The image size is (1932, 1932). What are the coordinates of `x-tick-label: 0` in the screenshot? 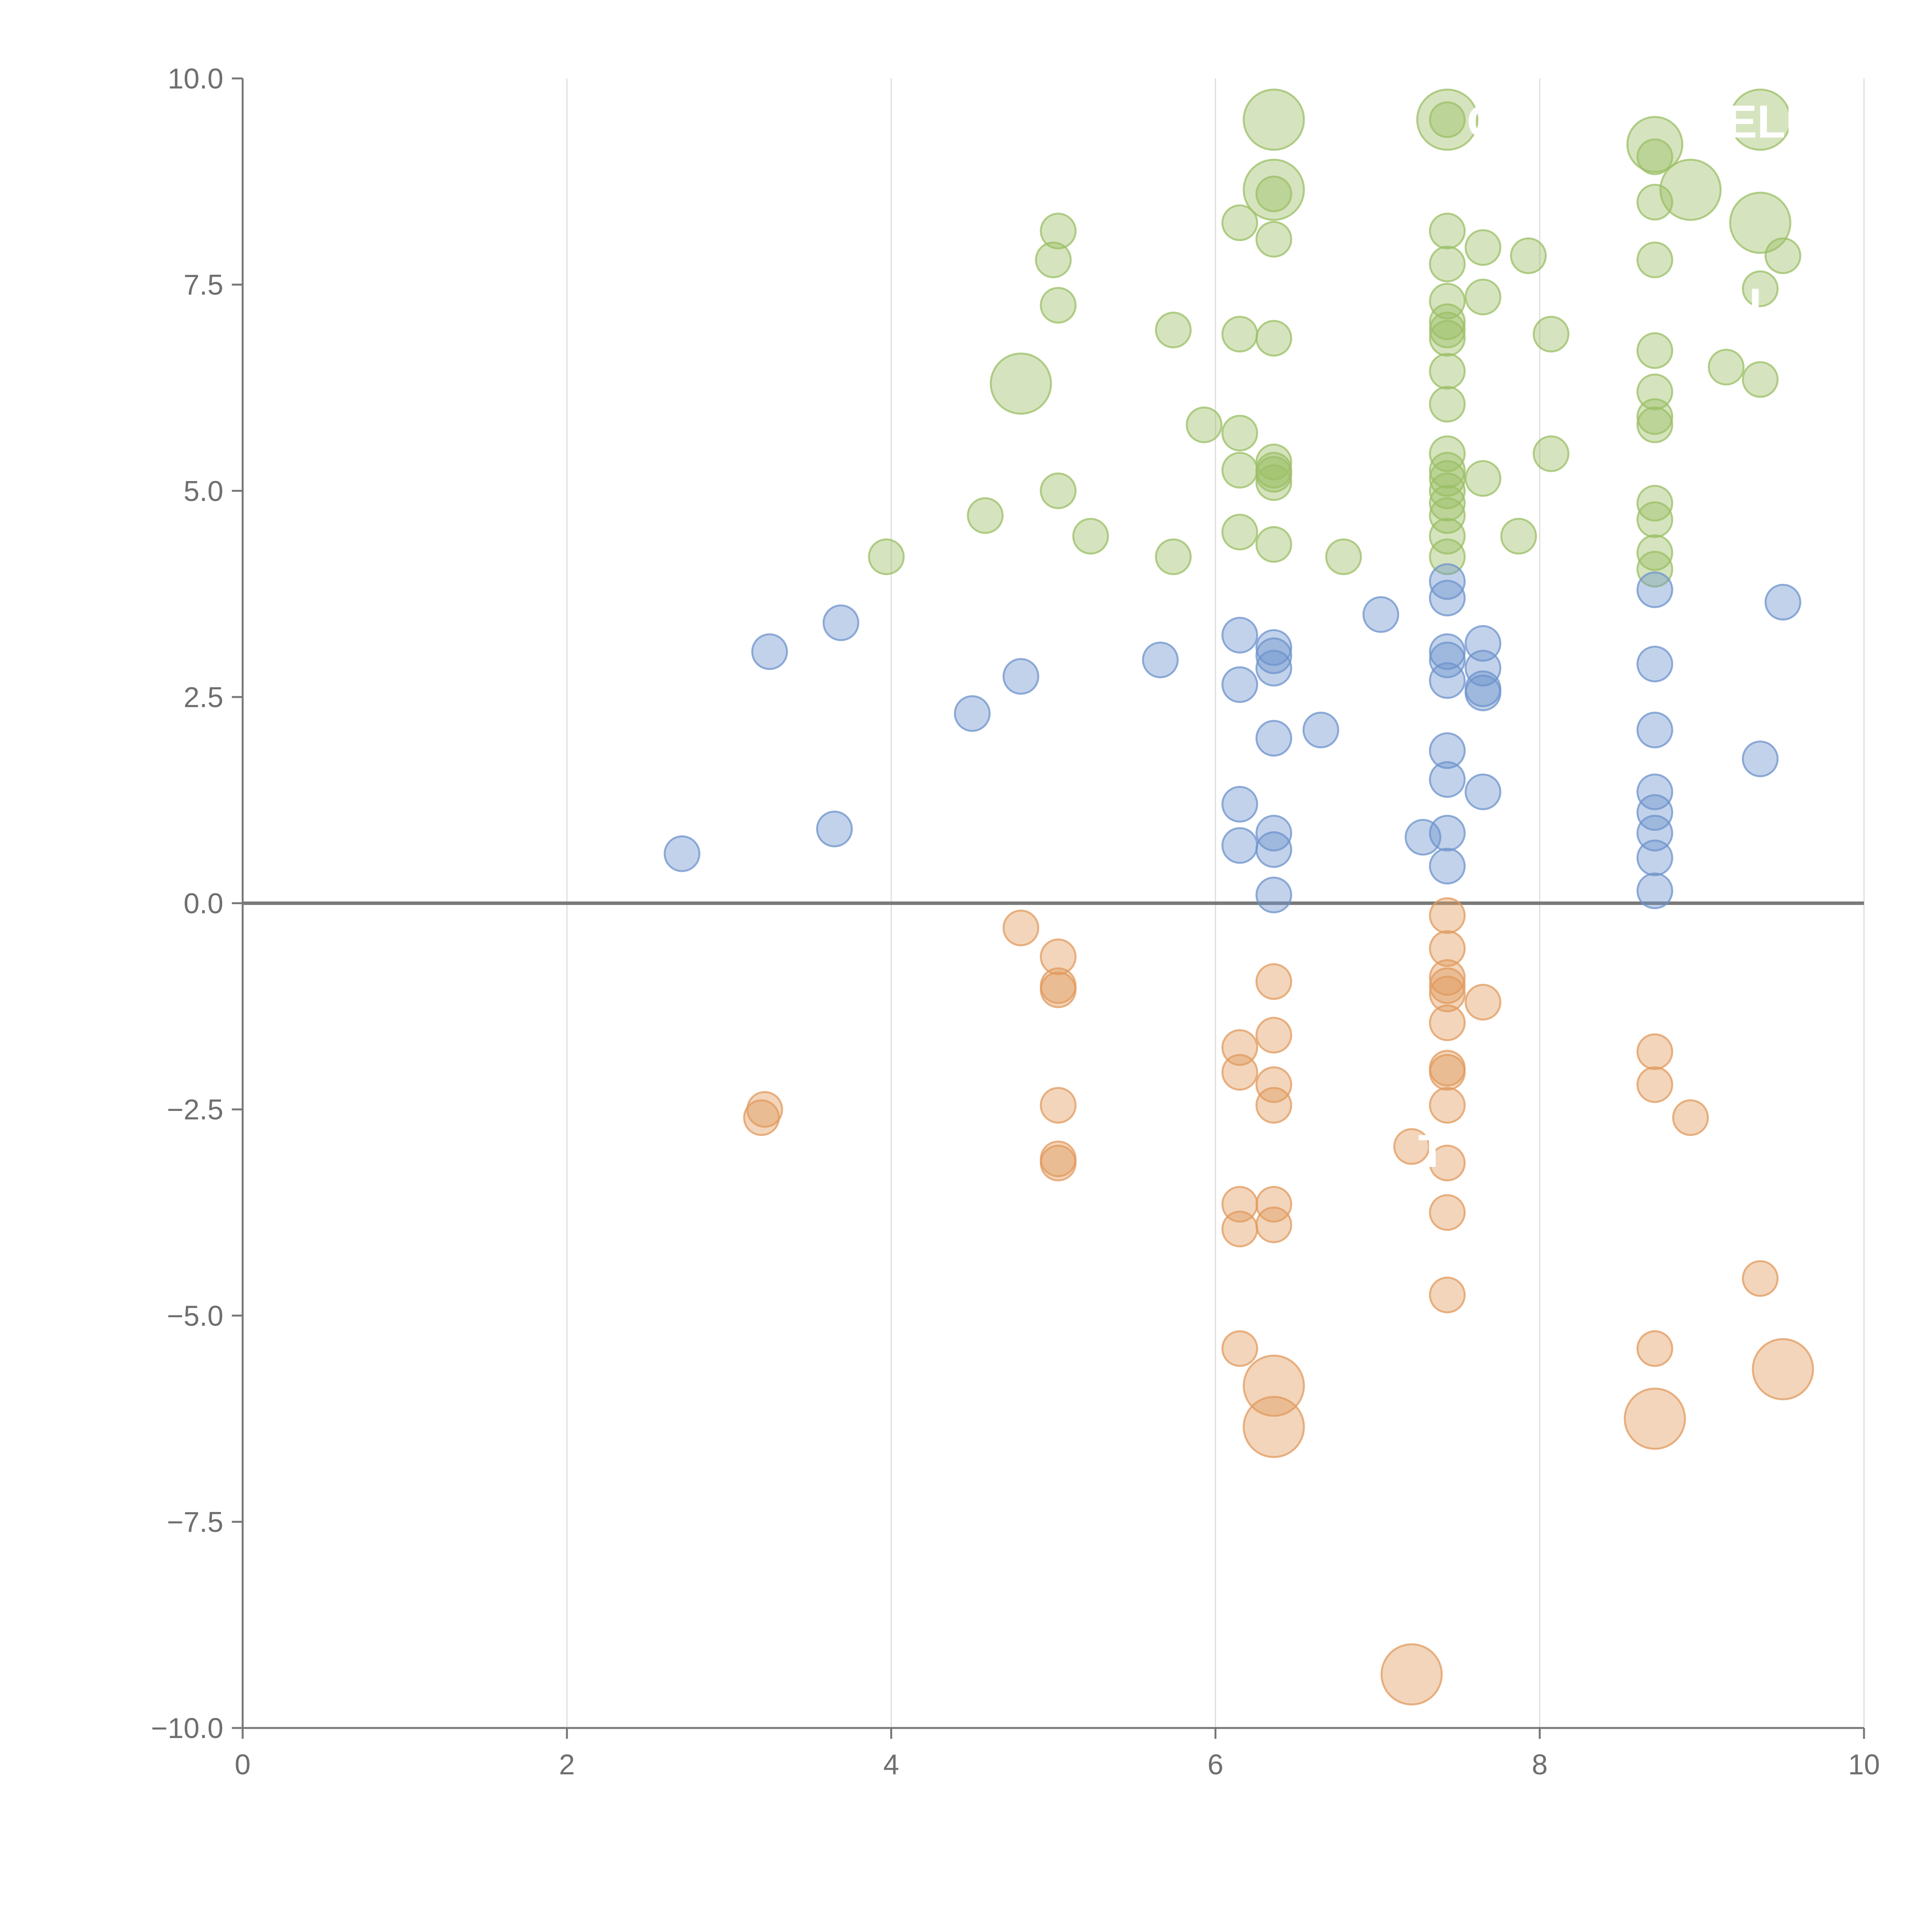 It's located at (243, 1765).